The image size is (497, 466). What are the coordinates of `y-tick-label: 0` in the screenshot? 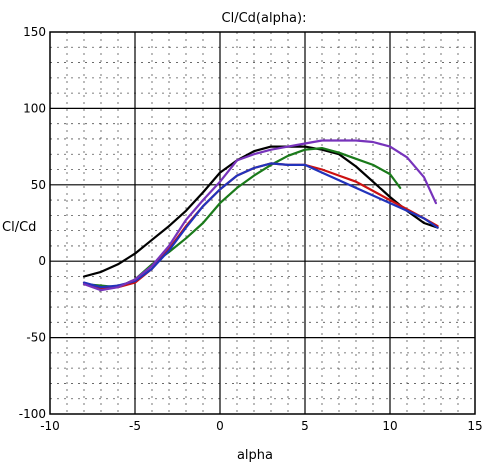 It's located at (42, 261).